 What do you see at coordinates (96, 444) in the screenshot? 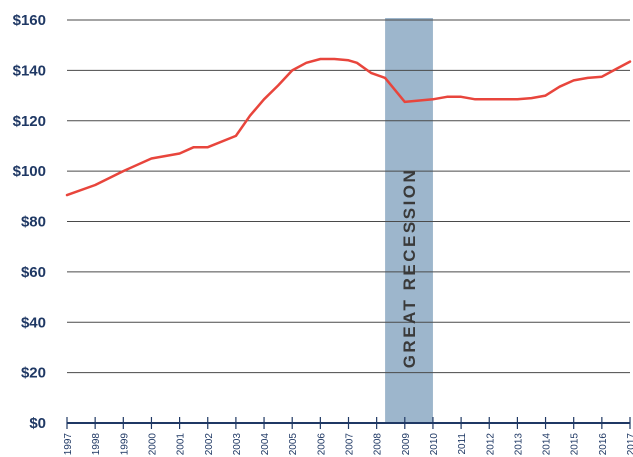
I see `x-tick-label: 1998` at bounding box center [96, 444].